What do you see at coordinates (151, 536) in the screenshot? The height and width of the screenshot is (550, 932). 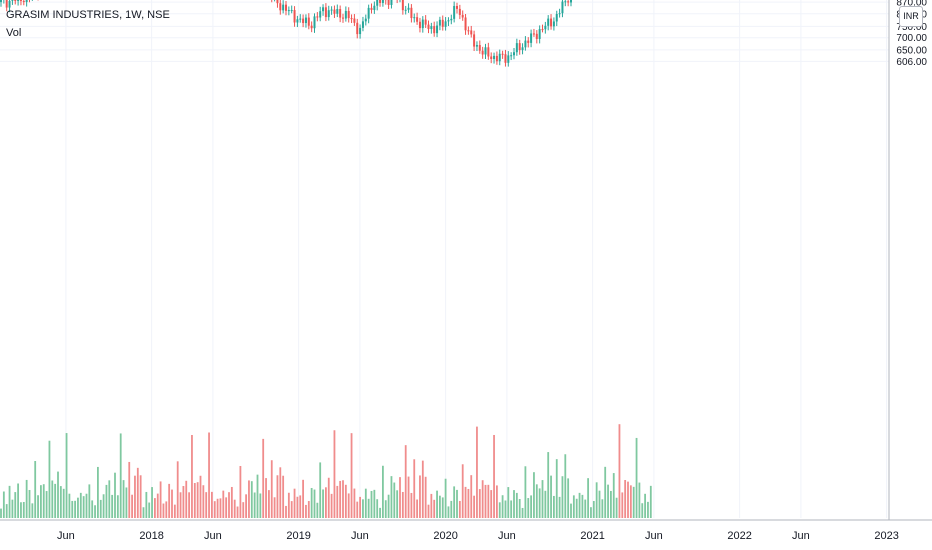 I see `time-tick-label: 2018` at bounding box center [151, 536].